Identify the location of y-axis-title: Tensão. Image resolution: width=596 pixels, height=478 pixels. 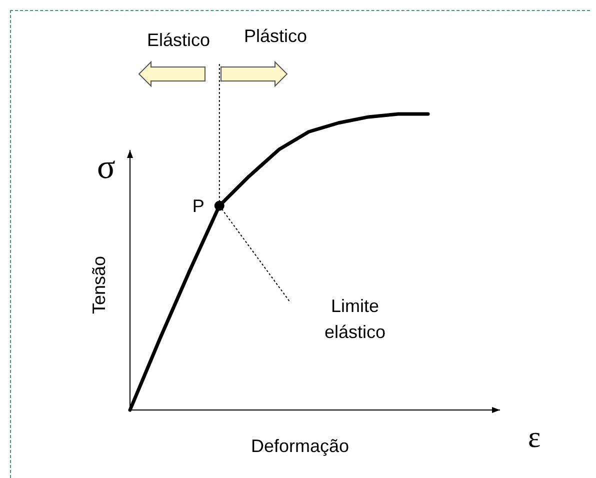
(99, 285).